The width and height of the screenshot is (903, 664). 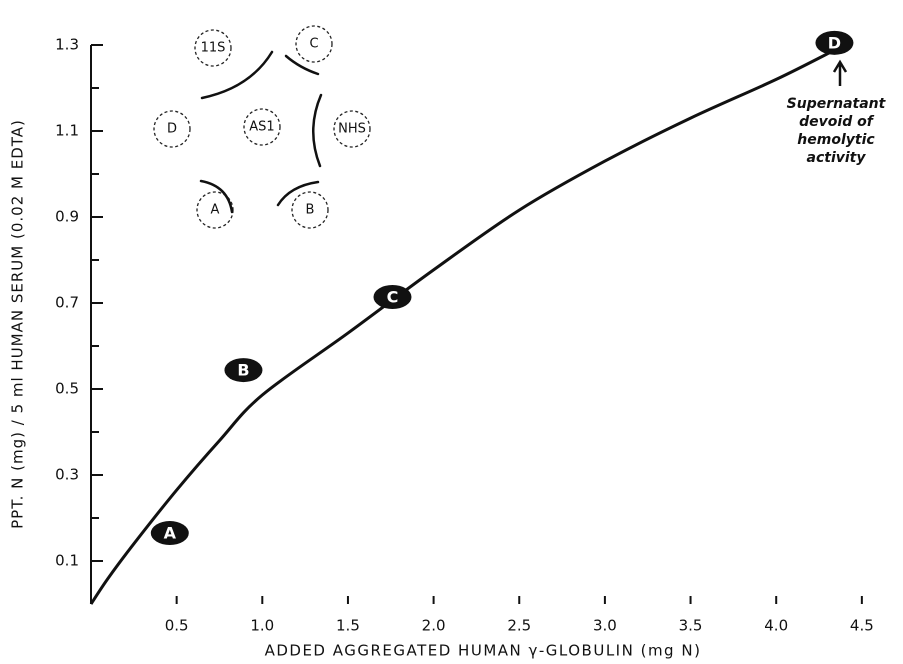 I want to click on point-label: A, so click(x=170, y=533).